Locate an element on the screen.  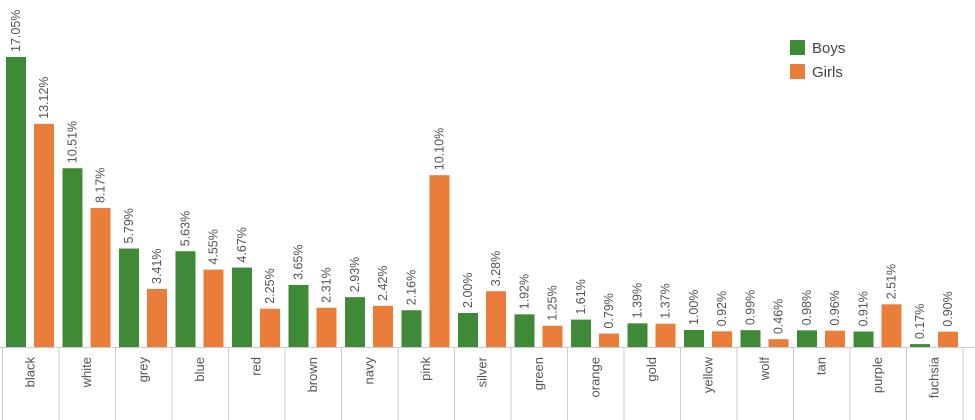
value-label-boys-yellow: 1.00% is located at coordinates (694, 307).